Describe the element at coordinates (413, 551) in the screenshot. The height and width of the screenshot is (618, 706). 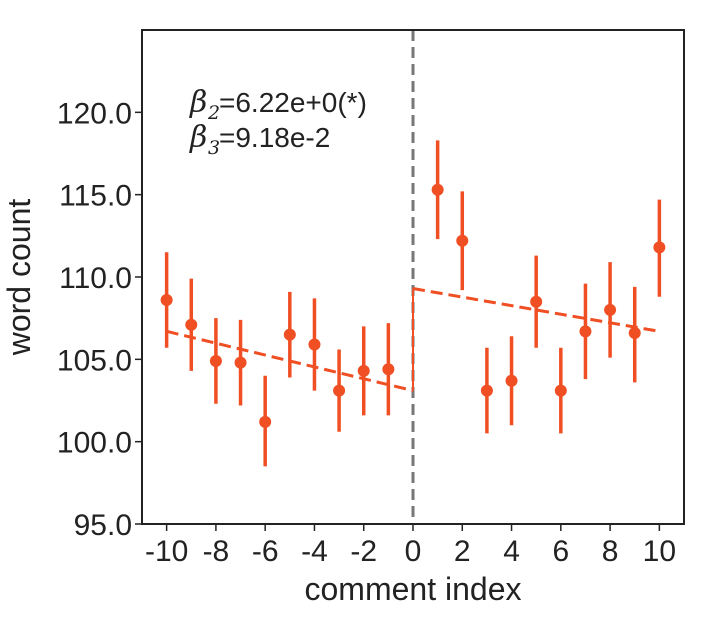
I see `x-tick-label: 0` at that location.